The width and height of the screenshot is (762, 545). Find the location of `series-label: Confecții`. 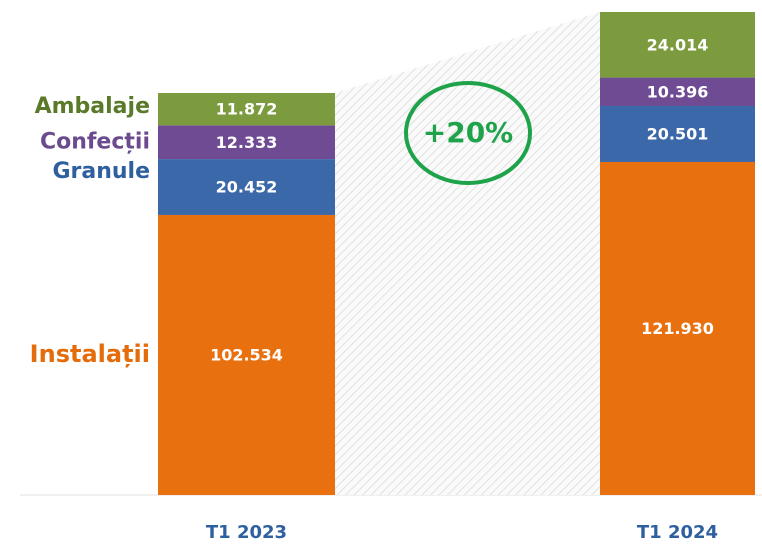

series-label: Confecții is located at coordinates (95, 141).